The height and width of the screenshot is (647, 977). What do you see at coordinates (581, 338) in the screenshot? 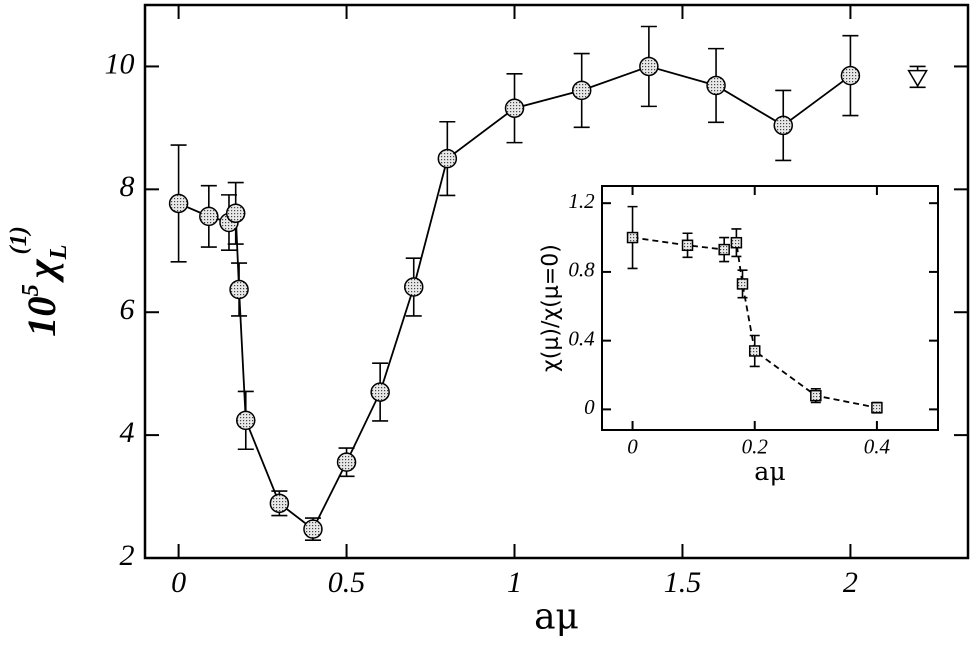
I see `y-tick-label: 0.4` at bounding box center [581, 338].